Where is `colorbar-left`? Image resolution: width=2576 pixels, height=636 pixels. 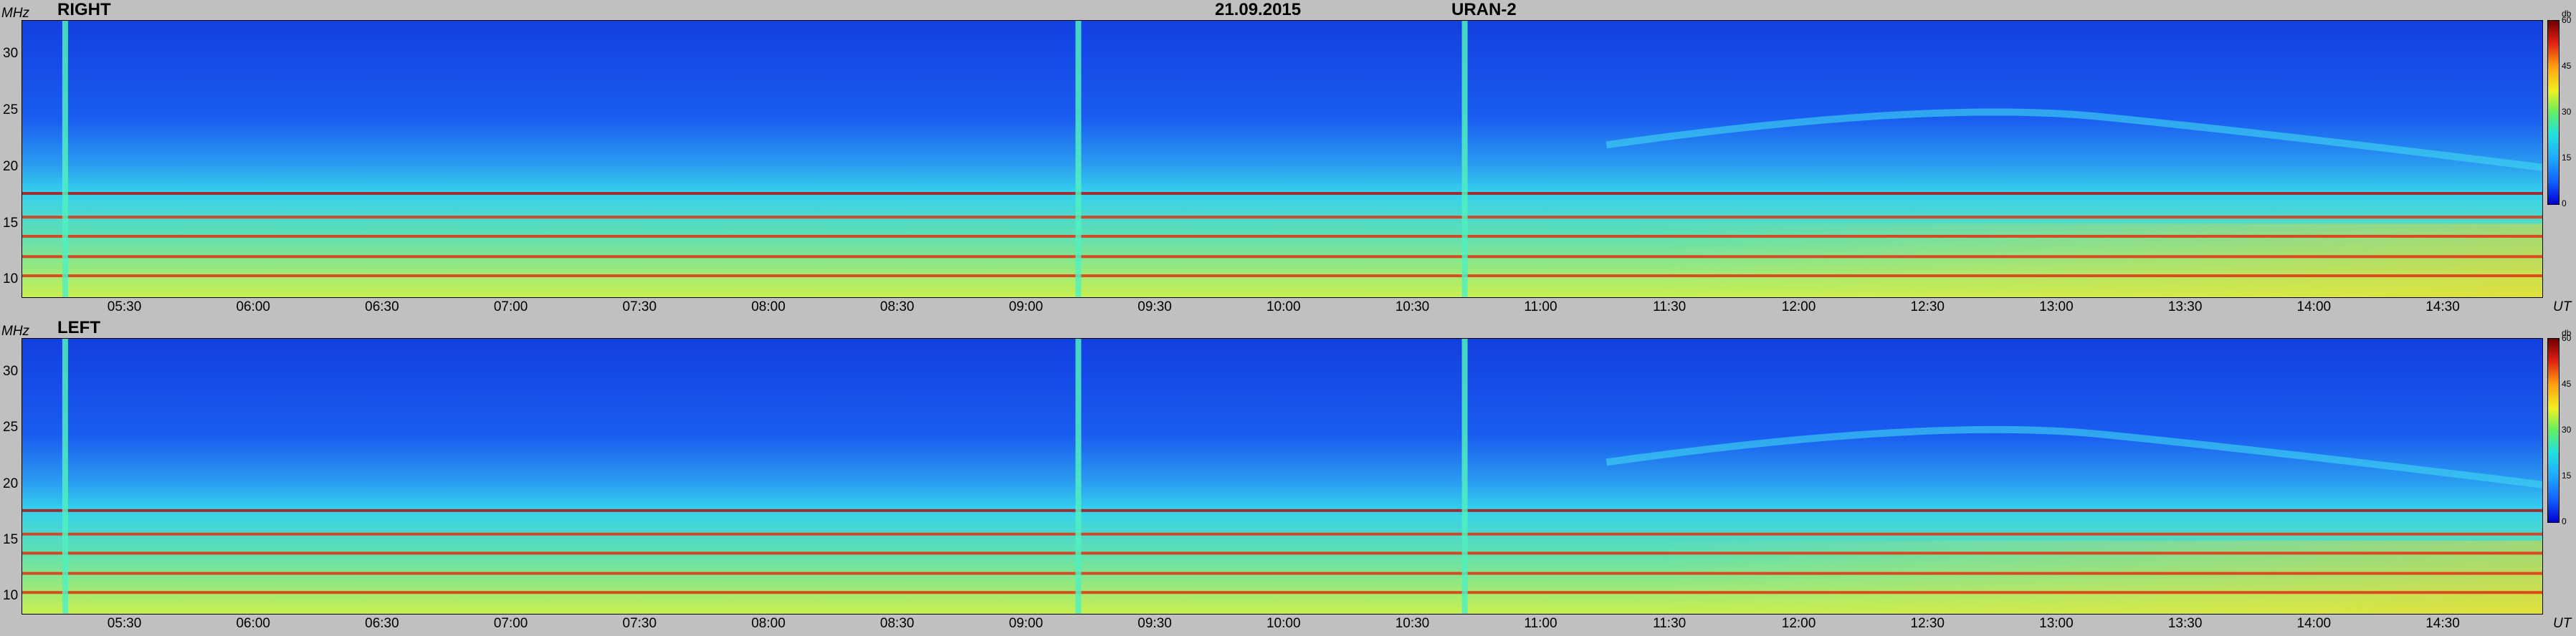 colorbar-left is located at coordinates (2553, 430).